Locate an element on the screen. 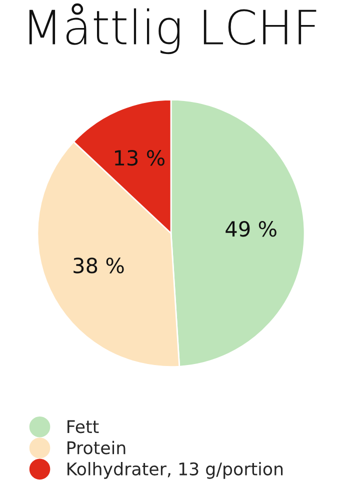 The height and width of the screenshot is (491, 342). legend-label: Kolhydrater, 13 g/portion is located at coordinates (175, 470).